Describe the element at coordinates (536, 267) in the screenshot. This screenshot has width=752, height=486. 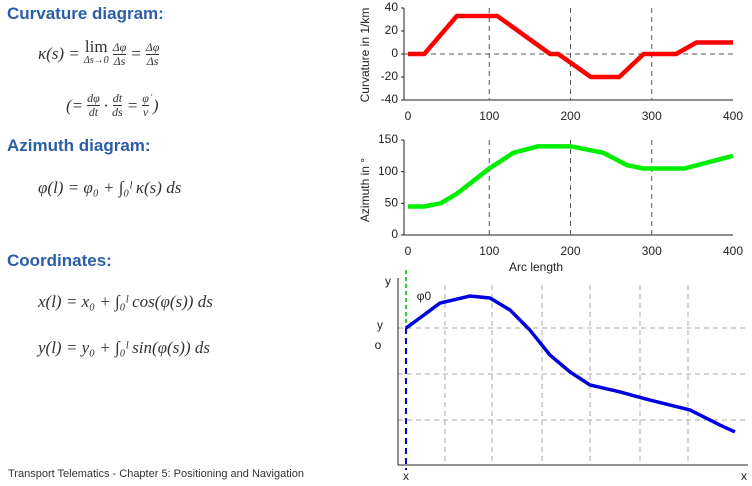
I see `x-axis-label: Arc length` at that location.